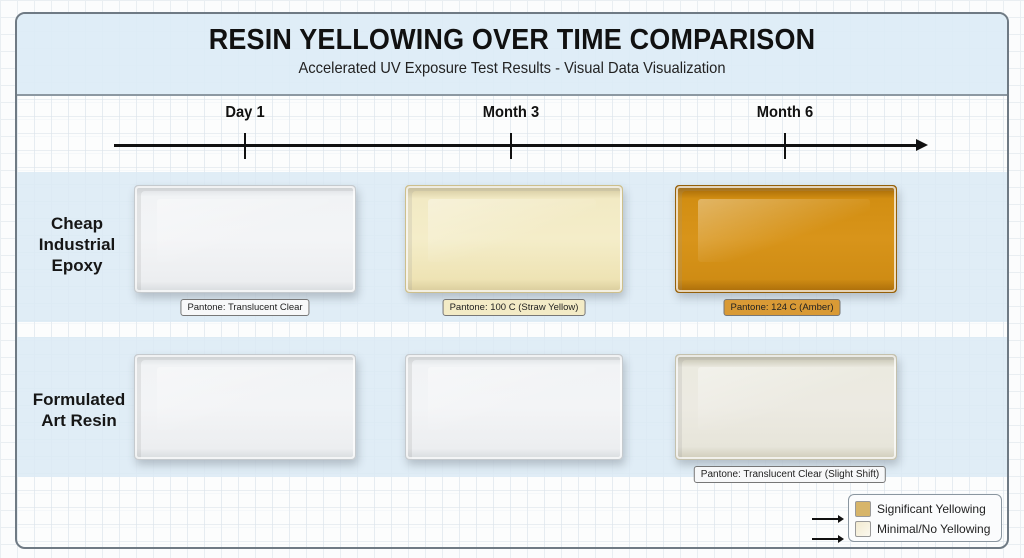 This screenshot has height=558, width=1024. Describe the element at coordinates (514, 407) in the screenshot. I see `sample-resin-month3` at that location.